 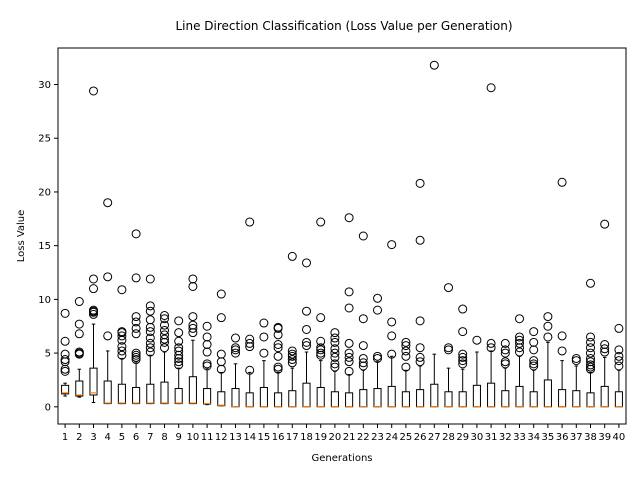 I want to click on x-tick-label: 32, so click(x=505, y=437).